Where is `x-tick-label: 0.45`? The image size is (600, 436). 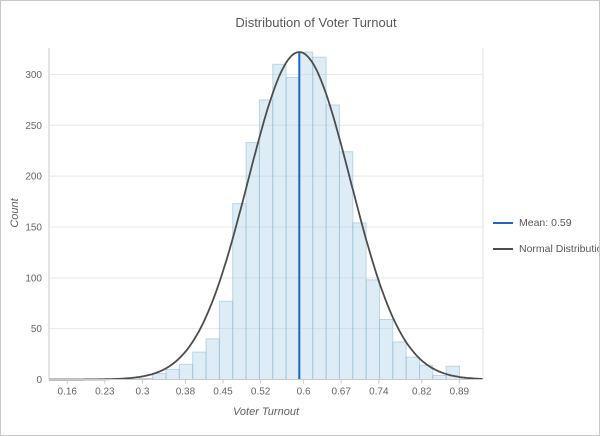 x-tick-label: 0.45 is located at coordinates (223, 392).